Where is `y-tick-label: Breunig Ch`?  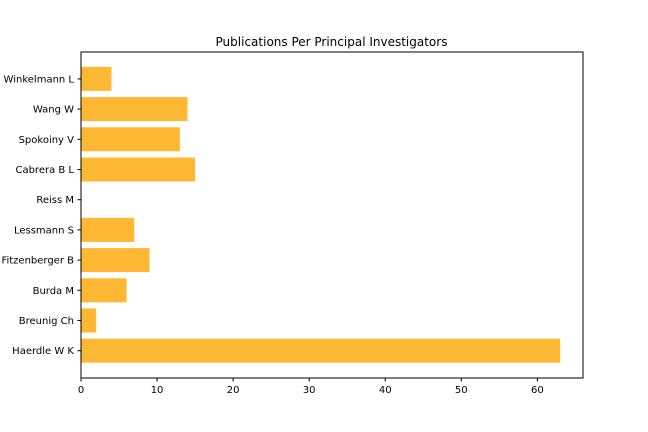 y-tick-label: Breunig Ch is located at coordinates (46, 321).